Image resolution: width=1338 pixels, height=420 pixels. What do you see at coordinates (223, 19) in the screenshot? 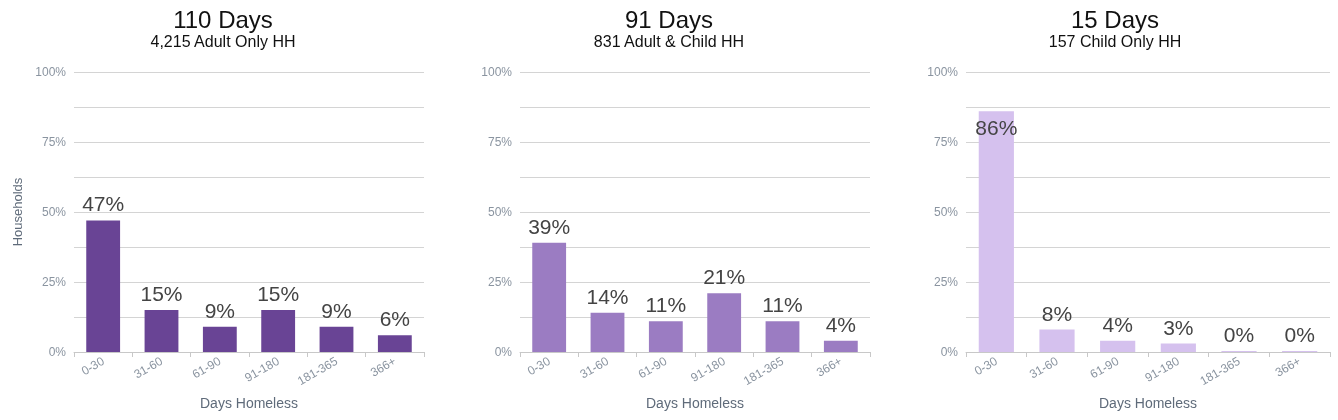
I see `chart-title: 110 Days` at bounding box center [223, 19].